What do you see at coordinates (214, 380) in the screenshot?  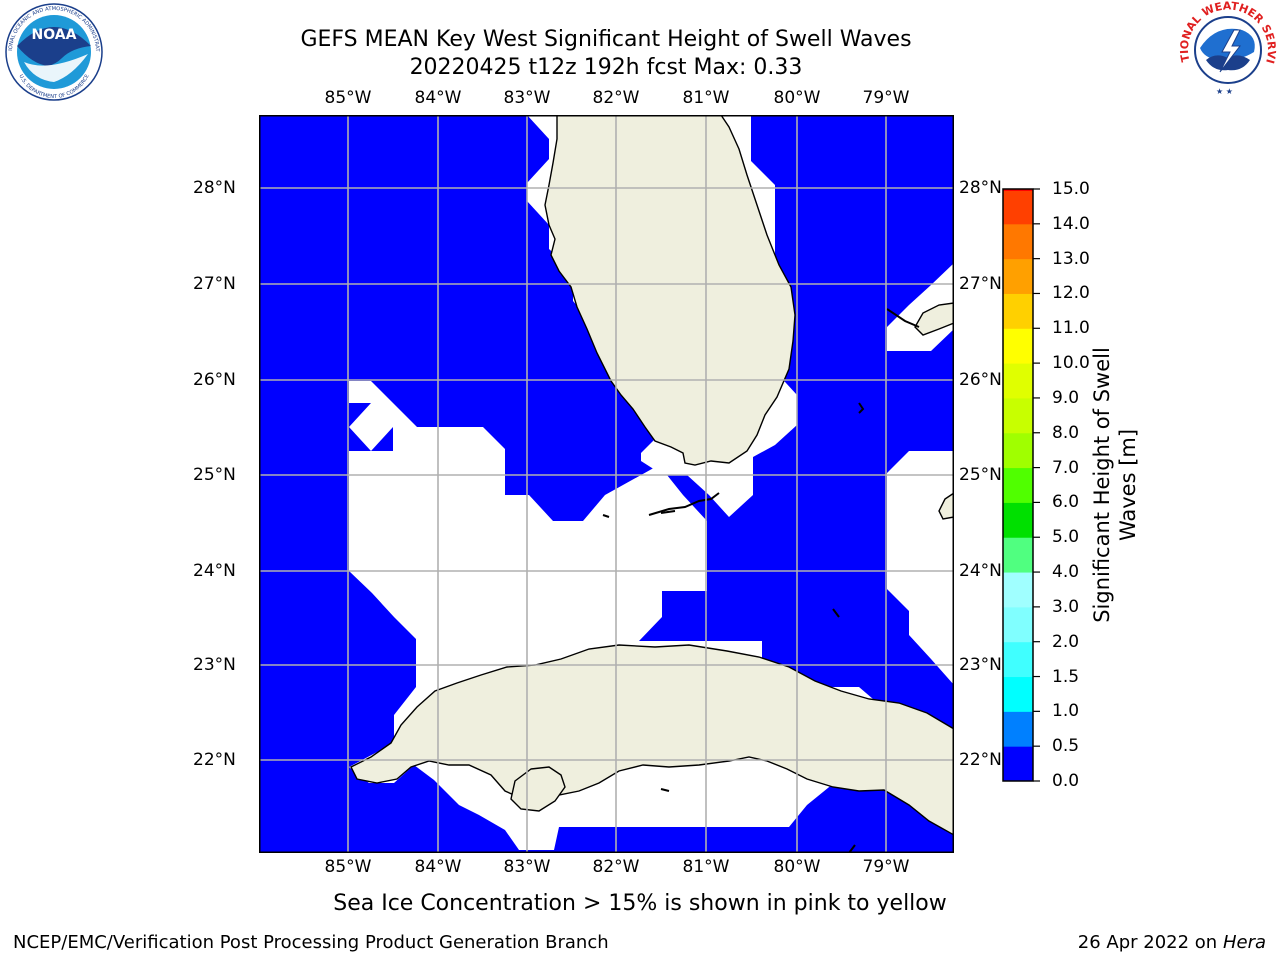 I see `lat-label-left: 26°N` at bounding box center [214, 380].